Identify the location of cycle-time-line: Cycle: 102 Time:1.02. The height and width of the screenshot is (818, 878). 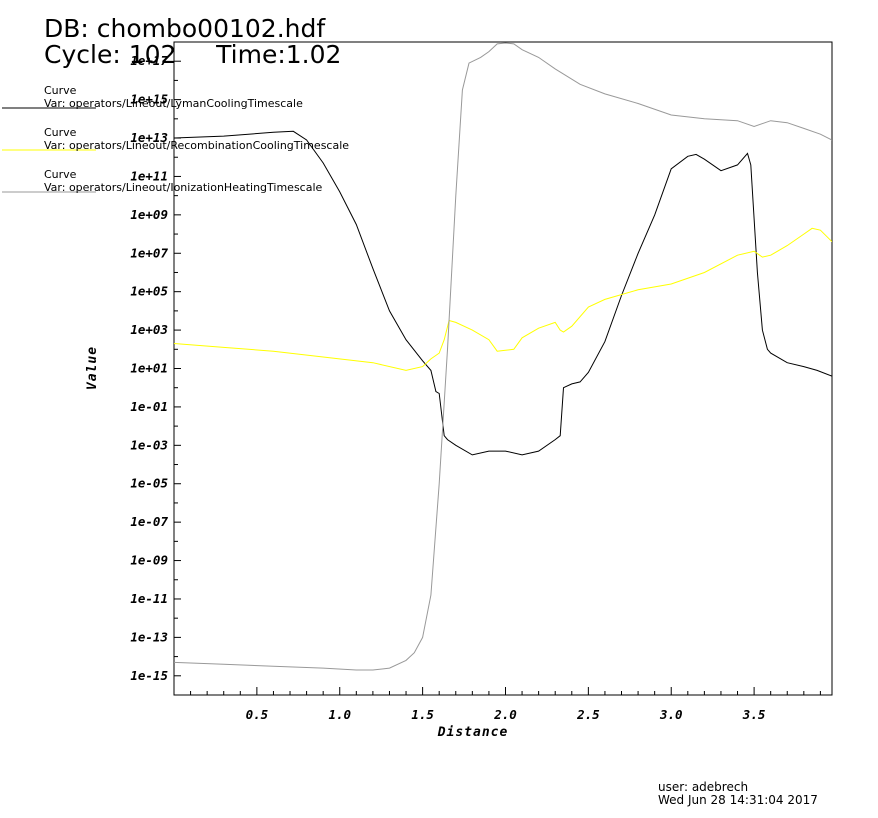
(192, 55).